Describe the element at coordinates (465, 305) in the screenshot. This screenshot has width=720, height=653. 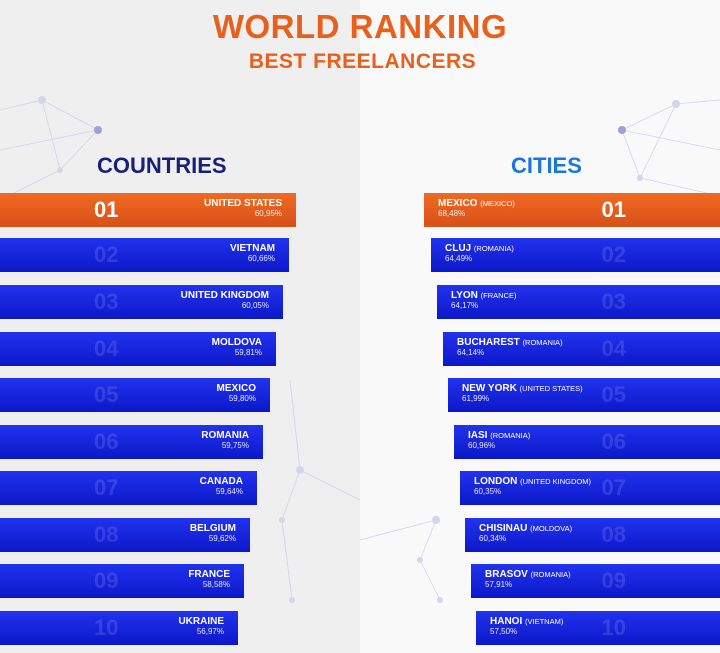
I see `city-percent: 64,17%` at that location.